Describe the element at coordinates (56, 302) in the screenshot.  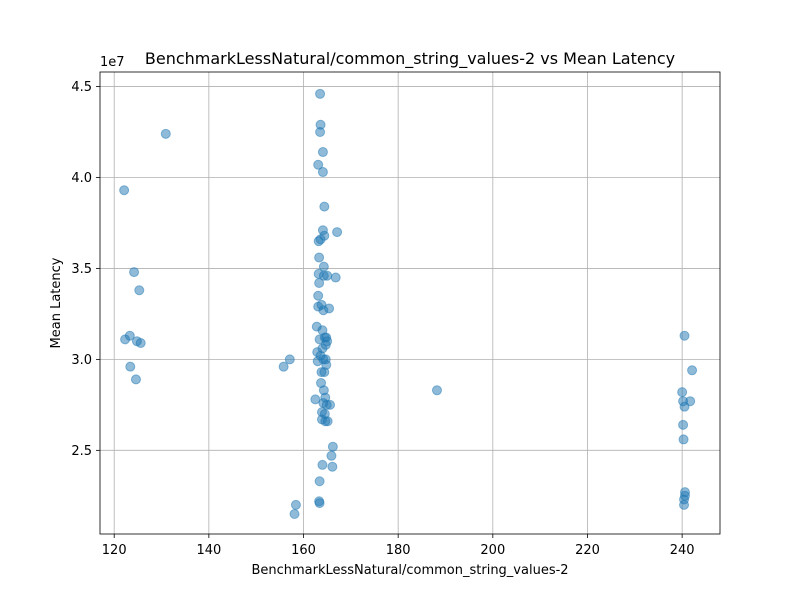
I see `y-axis-label: Mean Latency` at that location.